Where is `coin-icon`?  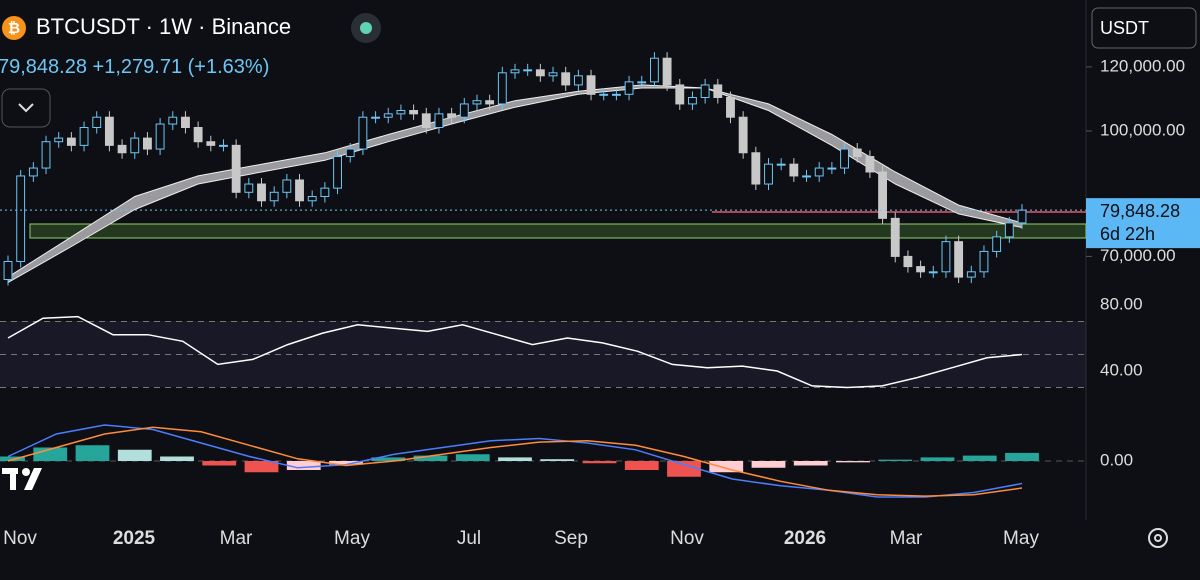 coin-icon is located at coordinates (14, 28).